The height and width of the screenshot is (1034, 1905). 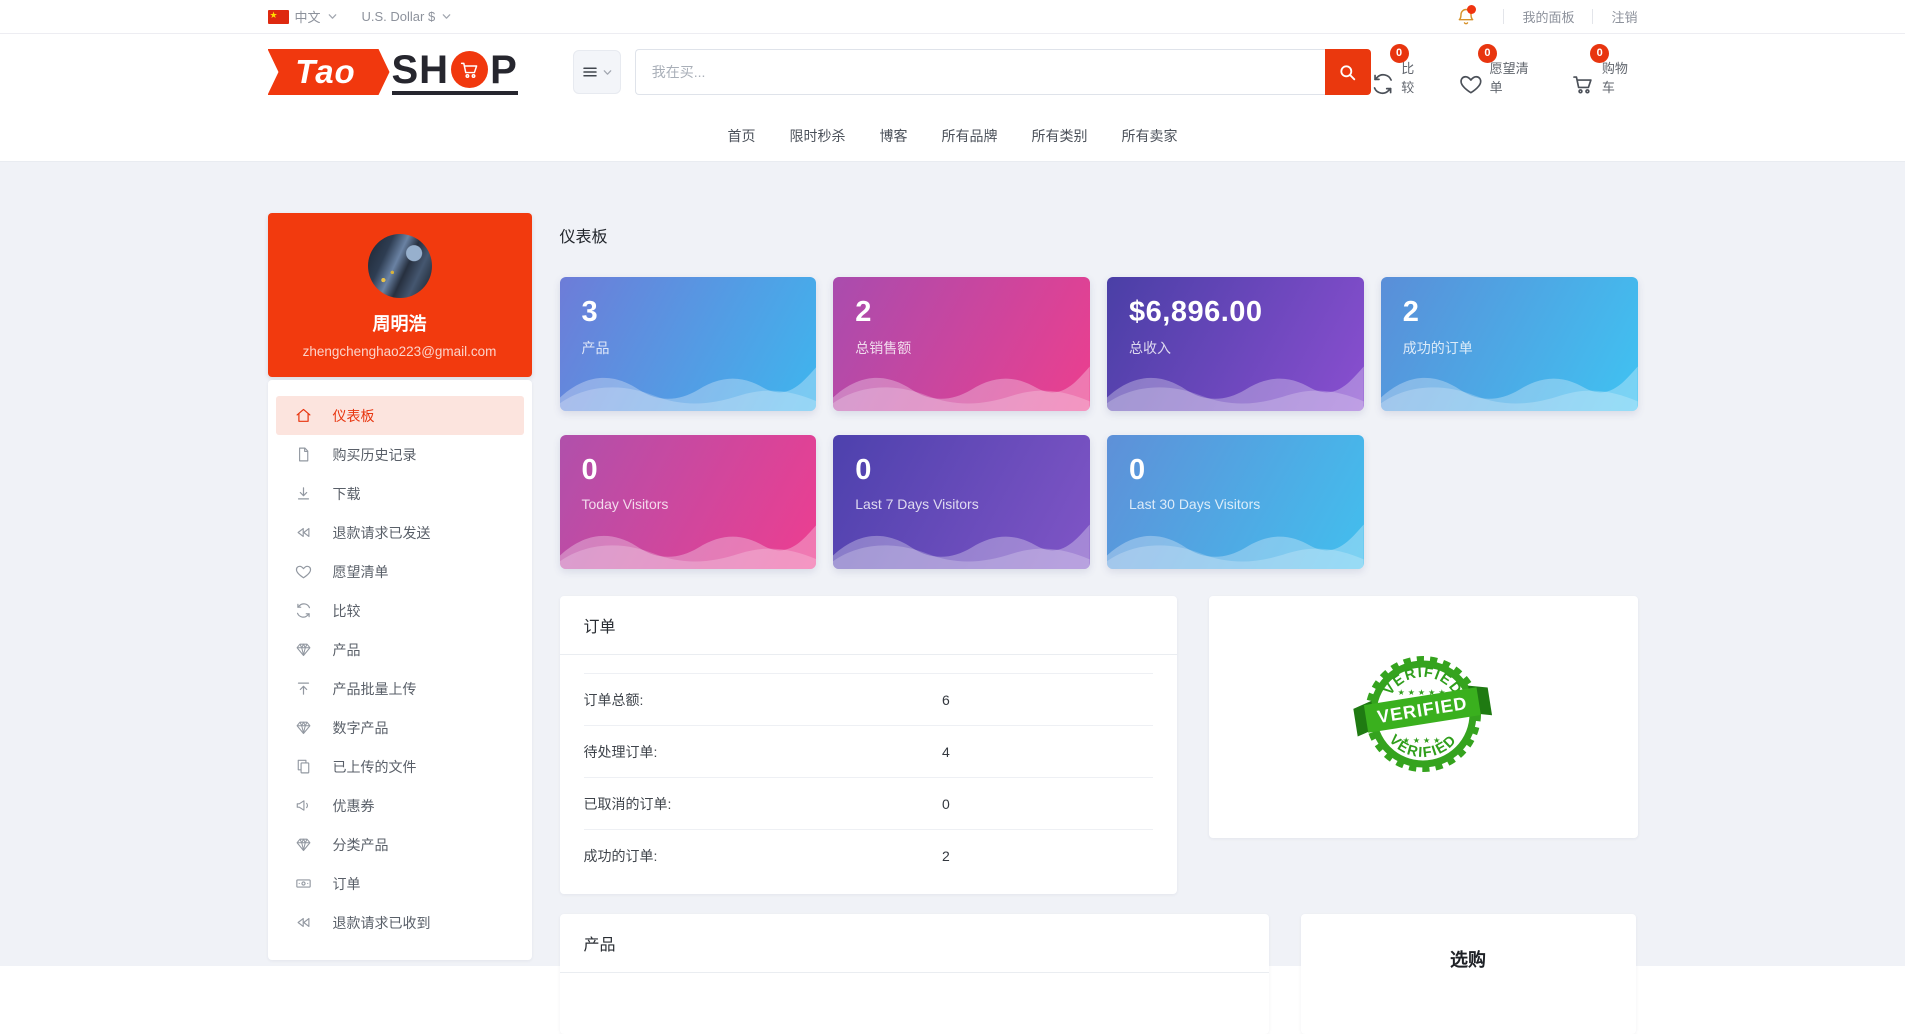 I want to click on sidebar-menu-item: 产品, so click(x=400, y=649).